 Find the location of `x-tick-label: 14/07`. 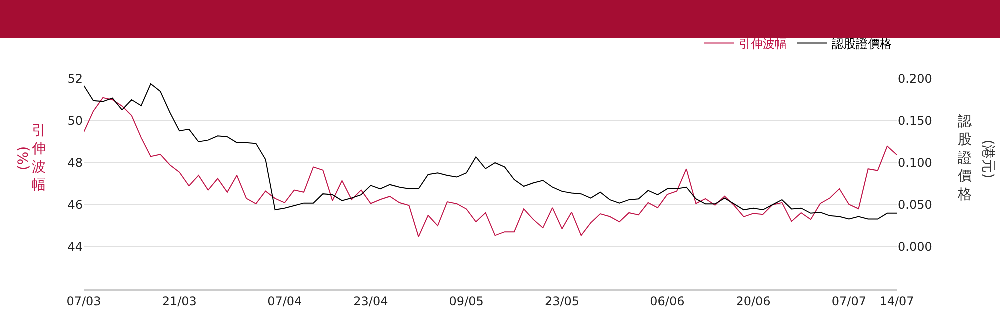

x-tick-label: 14/07 is located at coordinates (897, 301).